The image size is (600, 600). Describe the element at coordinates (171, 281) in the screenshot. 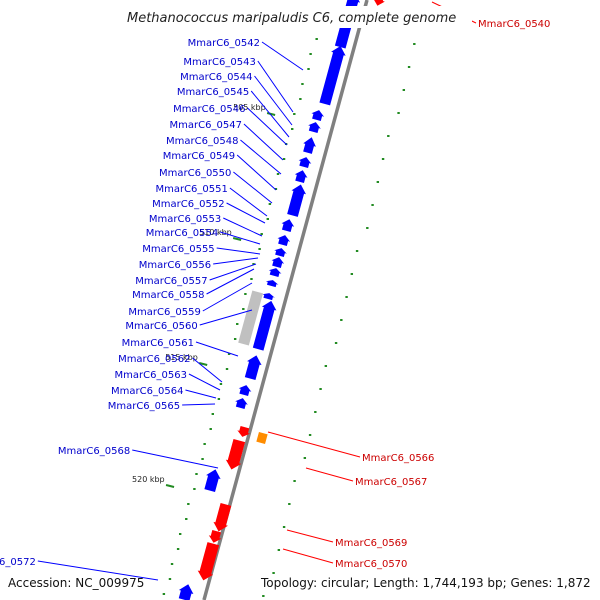

I see `gene-label: MmarC6_0557` at that location.